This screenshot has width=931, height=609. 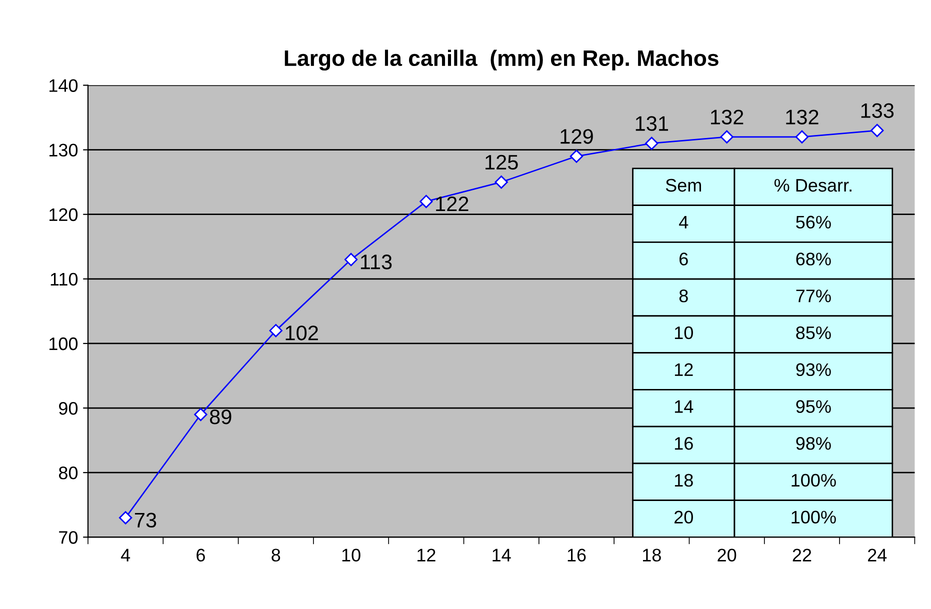 What do you see at coordinates (64, 343) in the screenshot?
I see `y-tick-label: 100` at bounding box center [64, 343].